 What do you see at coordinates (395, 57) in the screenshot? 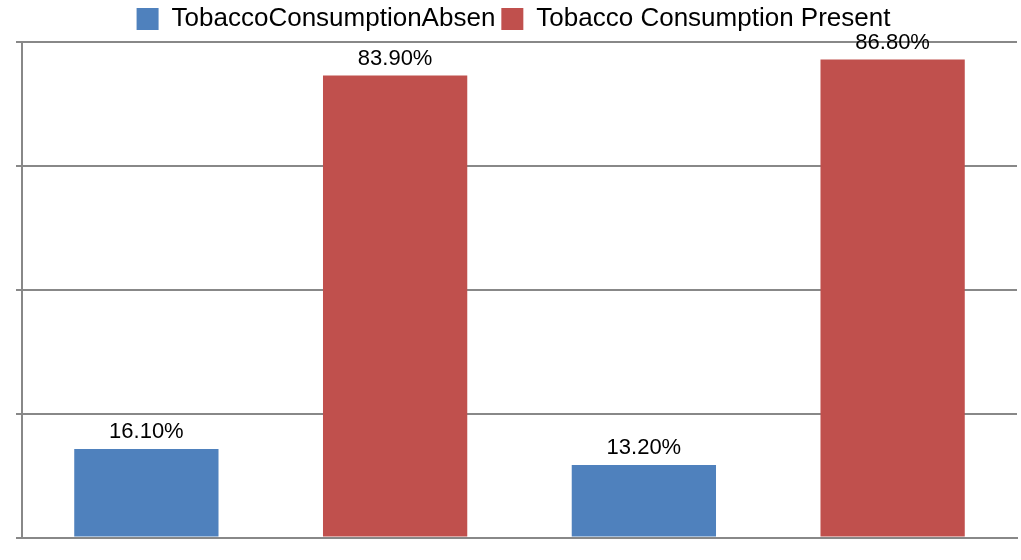
I see `data-label: 83.90%` at bounding box center [395, 57].